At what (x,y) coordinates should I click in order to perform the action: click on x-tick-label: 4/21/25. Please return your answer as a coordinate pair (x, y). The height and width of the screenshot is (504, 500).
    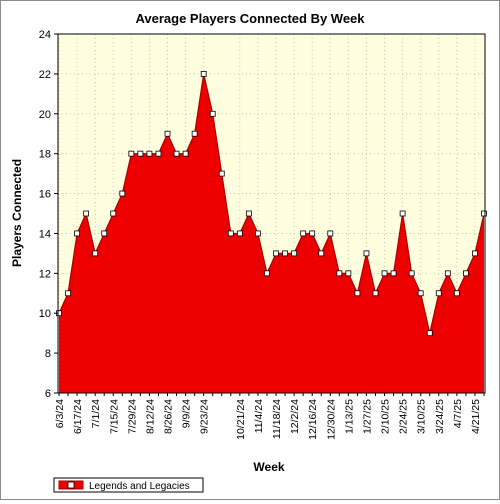
    Looking at the image, I should click on (476, 416).